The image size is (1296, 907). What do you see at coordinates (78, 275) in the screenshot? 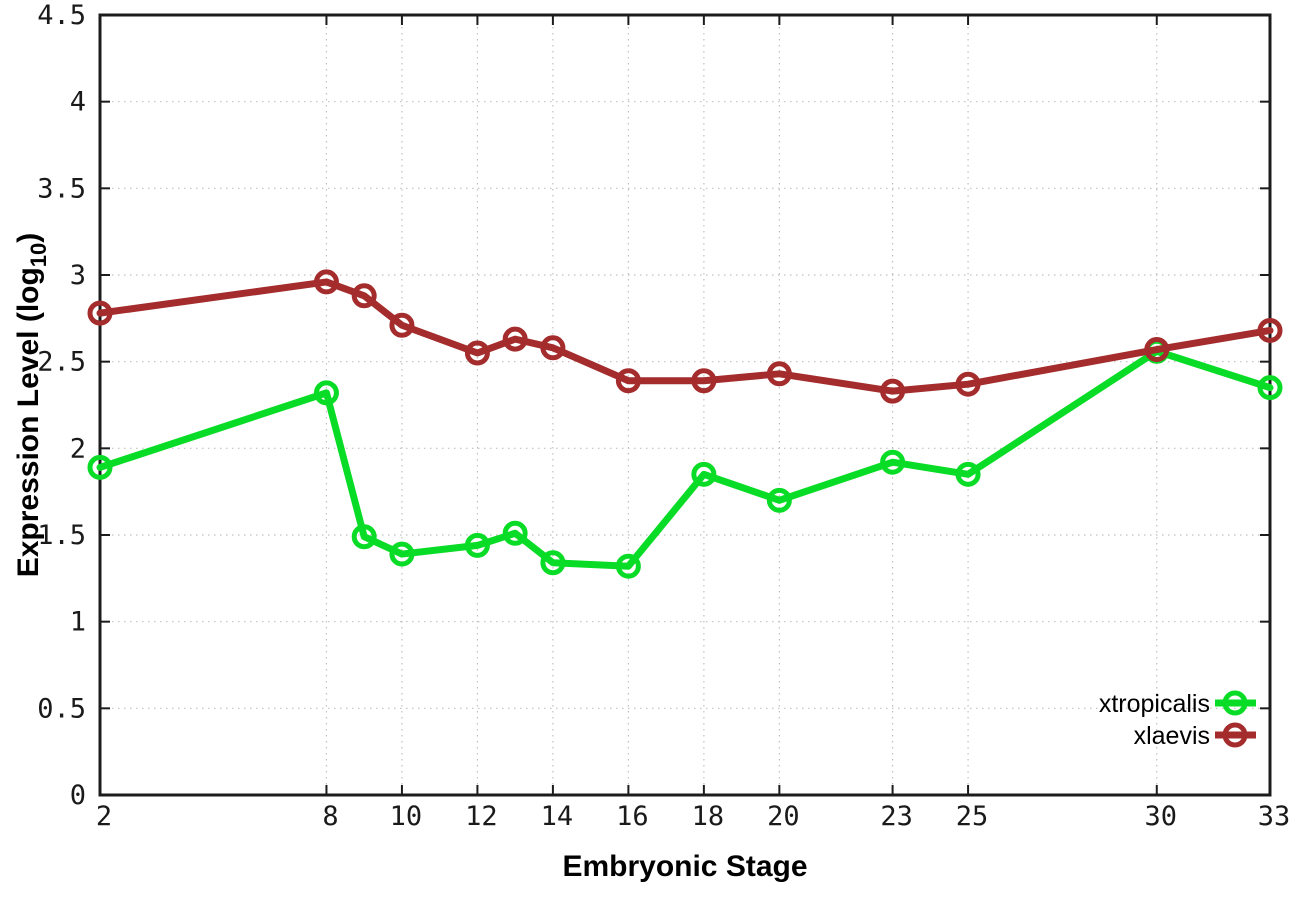
I see `y-tick-label: 3` at bounding box center [78, 275].